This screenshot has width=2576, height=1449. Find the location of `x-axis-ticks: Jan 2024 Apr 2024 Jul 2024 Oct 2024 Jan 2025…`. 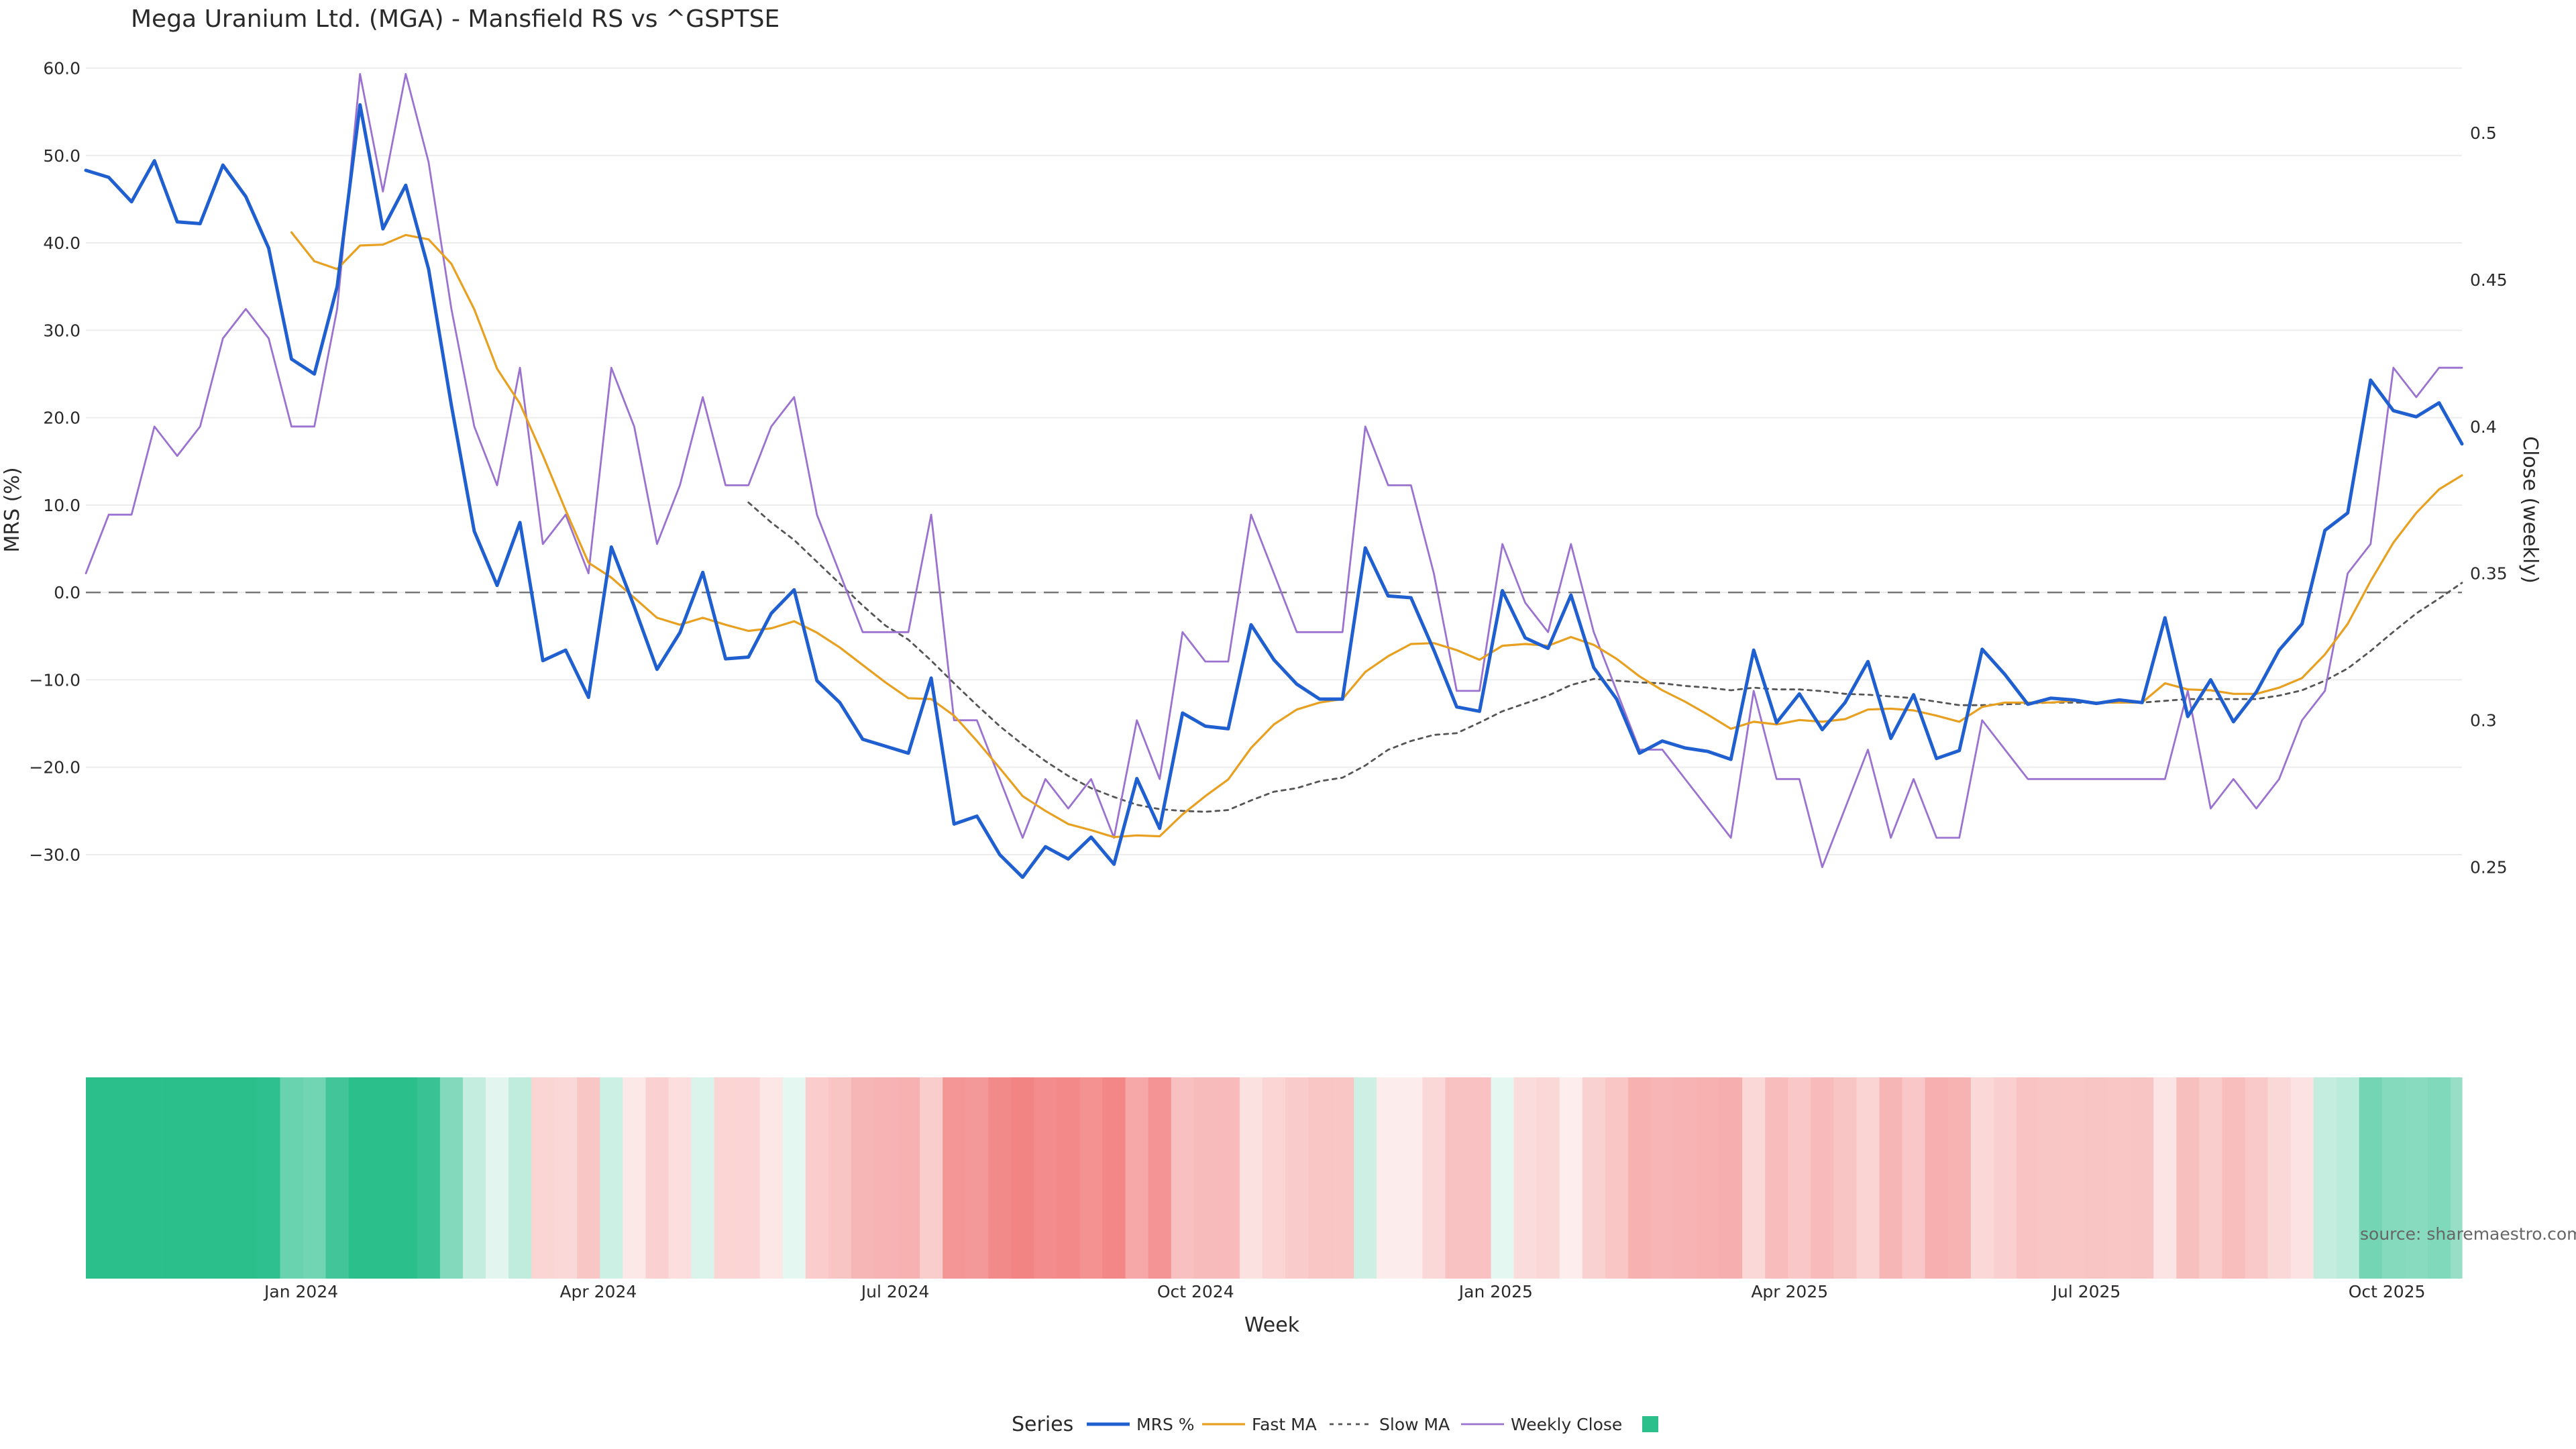

x-axis-ticks: Jan 2024 Apr 2024 Jul 2024 Oct 2024 Jan 2025… is located at coordinates (1344, 1291).